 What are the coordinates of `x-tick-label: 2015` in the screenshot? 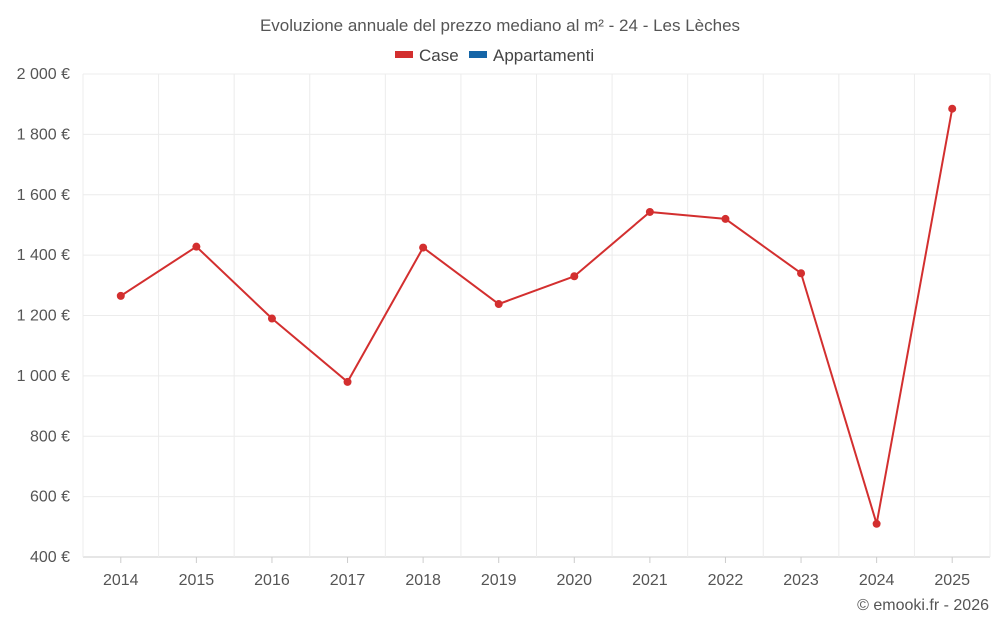 It's located at (197, 580).